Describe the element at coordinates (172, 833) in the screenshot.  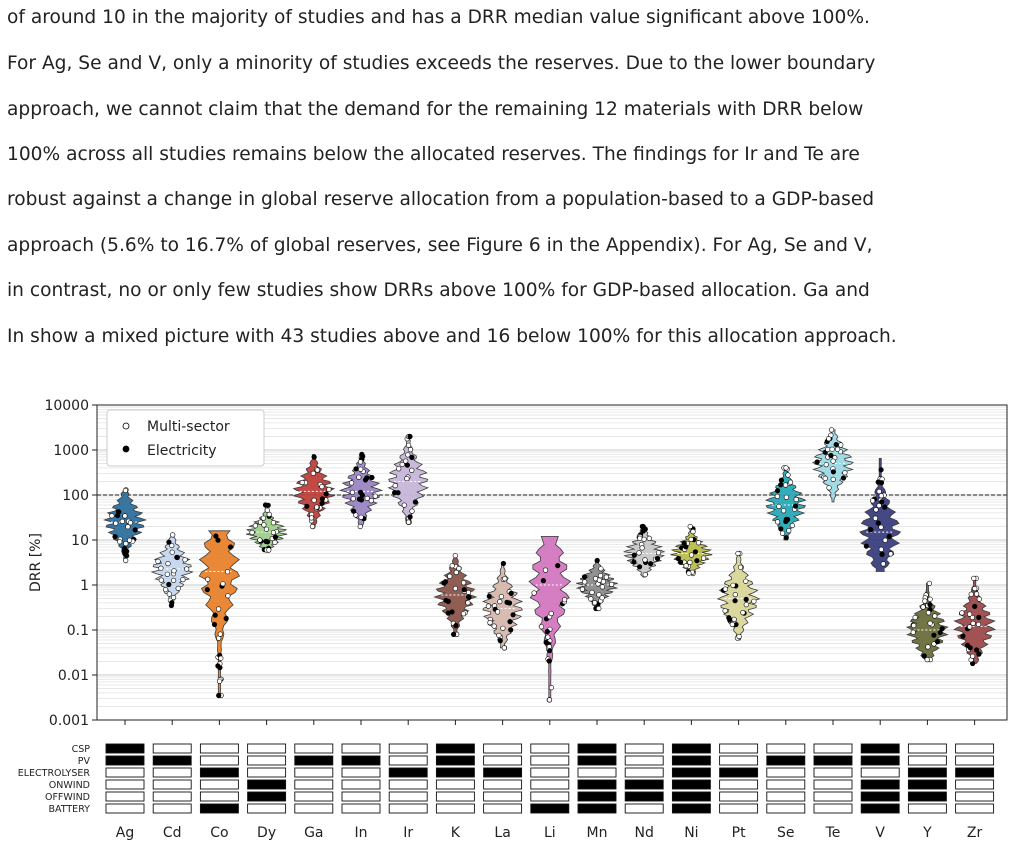
I see `x-category-label: Cd` at that location.